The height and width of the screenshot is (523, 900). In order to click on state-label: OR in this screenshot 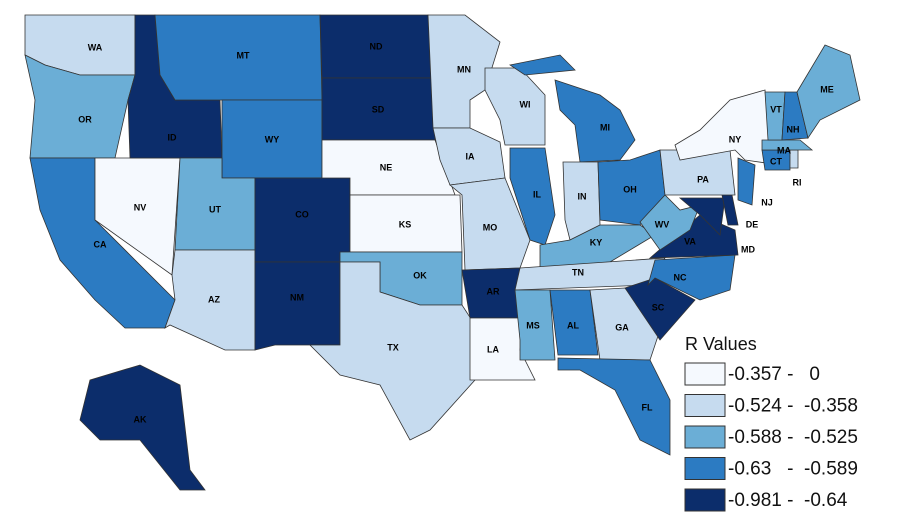, I will do `click(85, 119)`.